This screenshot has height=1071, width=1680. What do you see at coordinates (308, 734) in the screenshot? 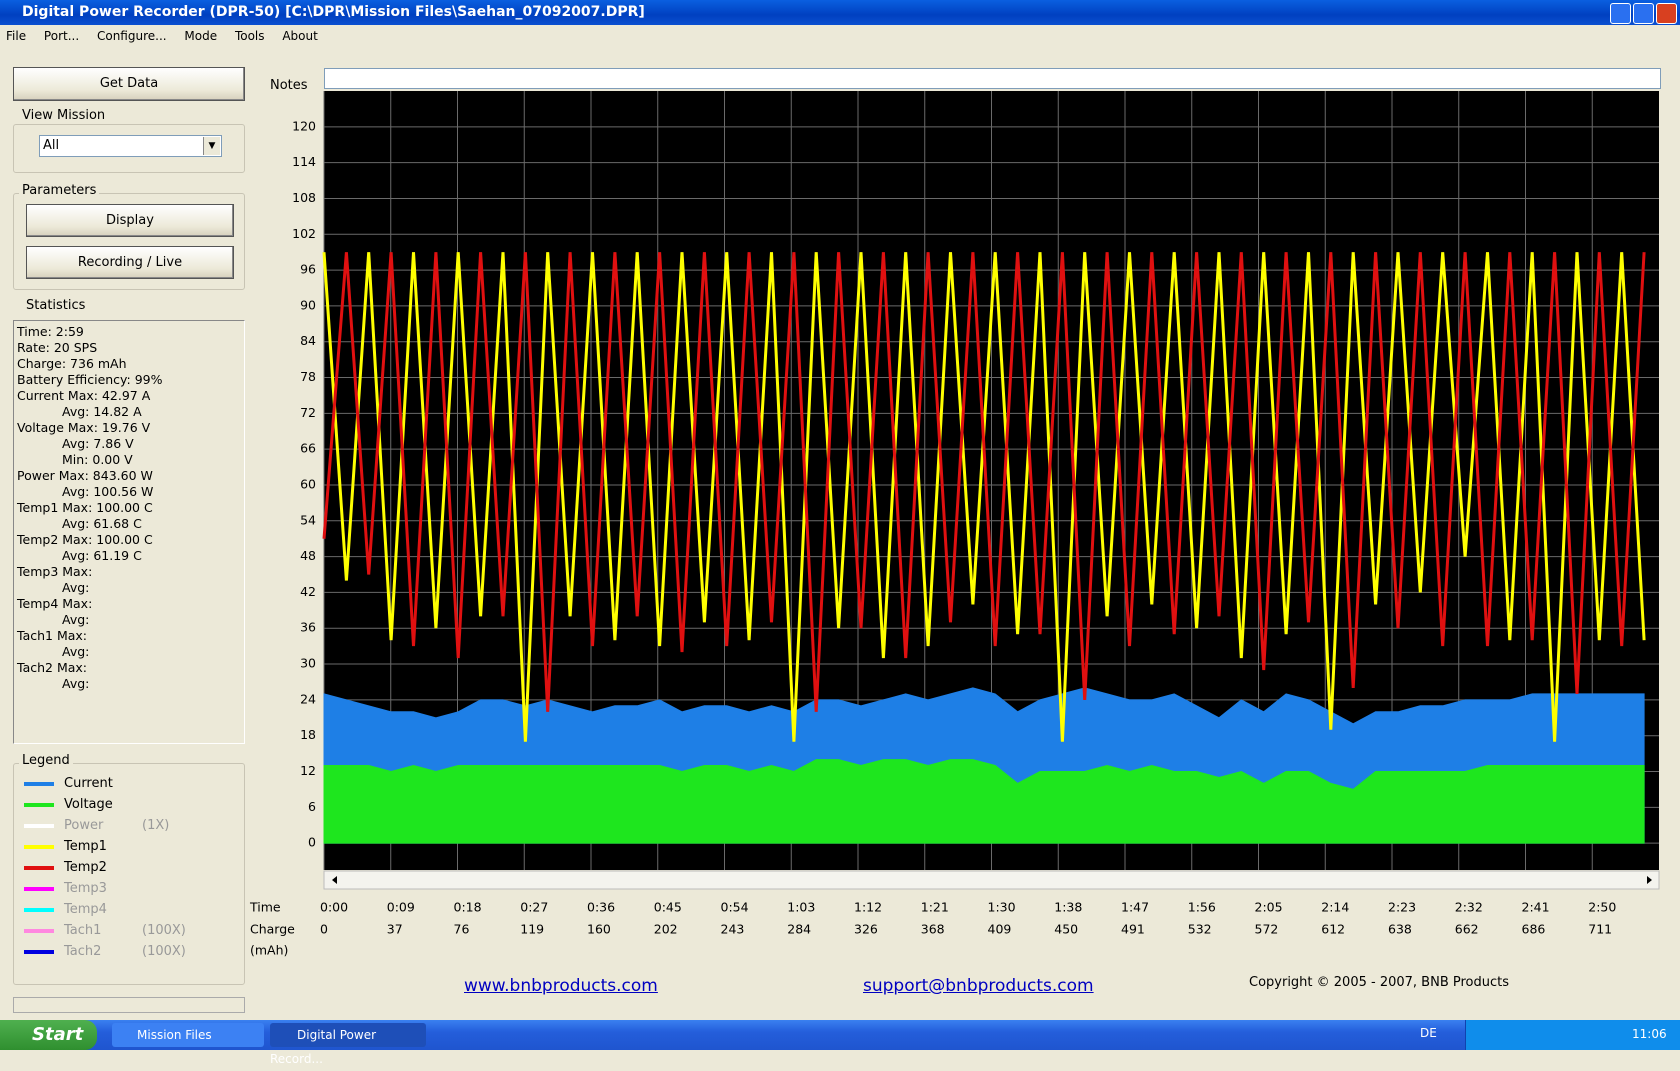
I see `y-tick-label: 18` at bounding box center [308, 734].